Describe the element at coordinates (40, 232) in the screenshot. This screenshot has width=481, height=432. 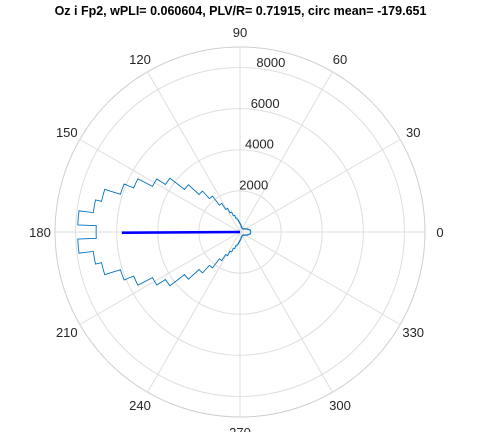
I see `angle-tick-label: 180` at that location.